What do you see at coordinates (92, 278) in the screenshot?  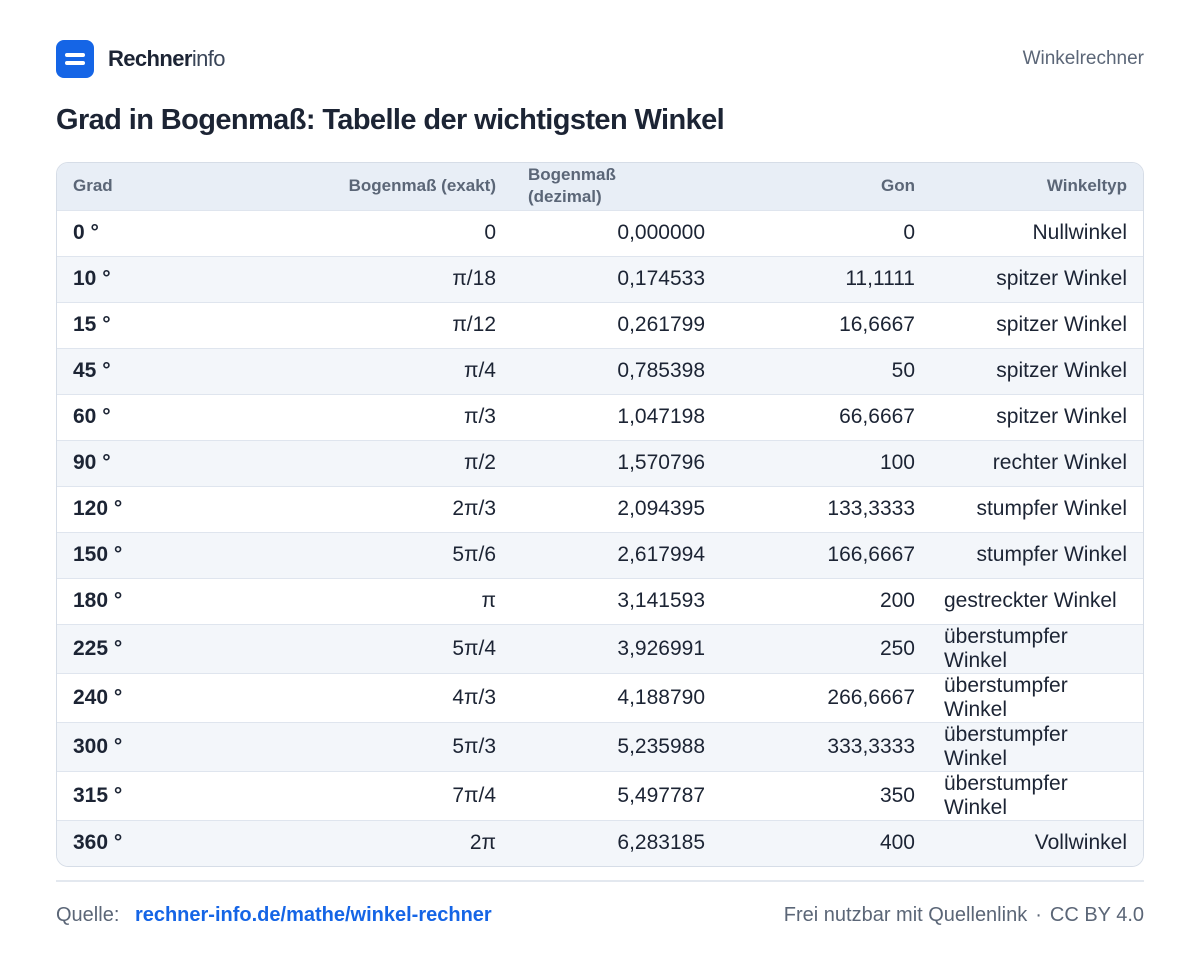 I see `cell-grad: 10 °` at bounding box center [92, 278].